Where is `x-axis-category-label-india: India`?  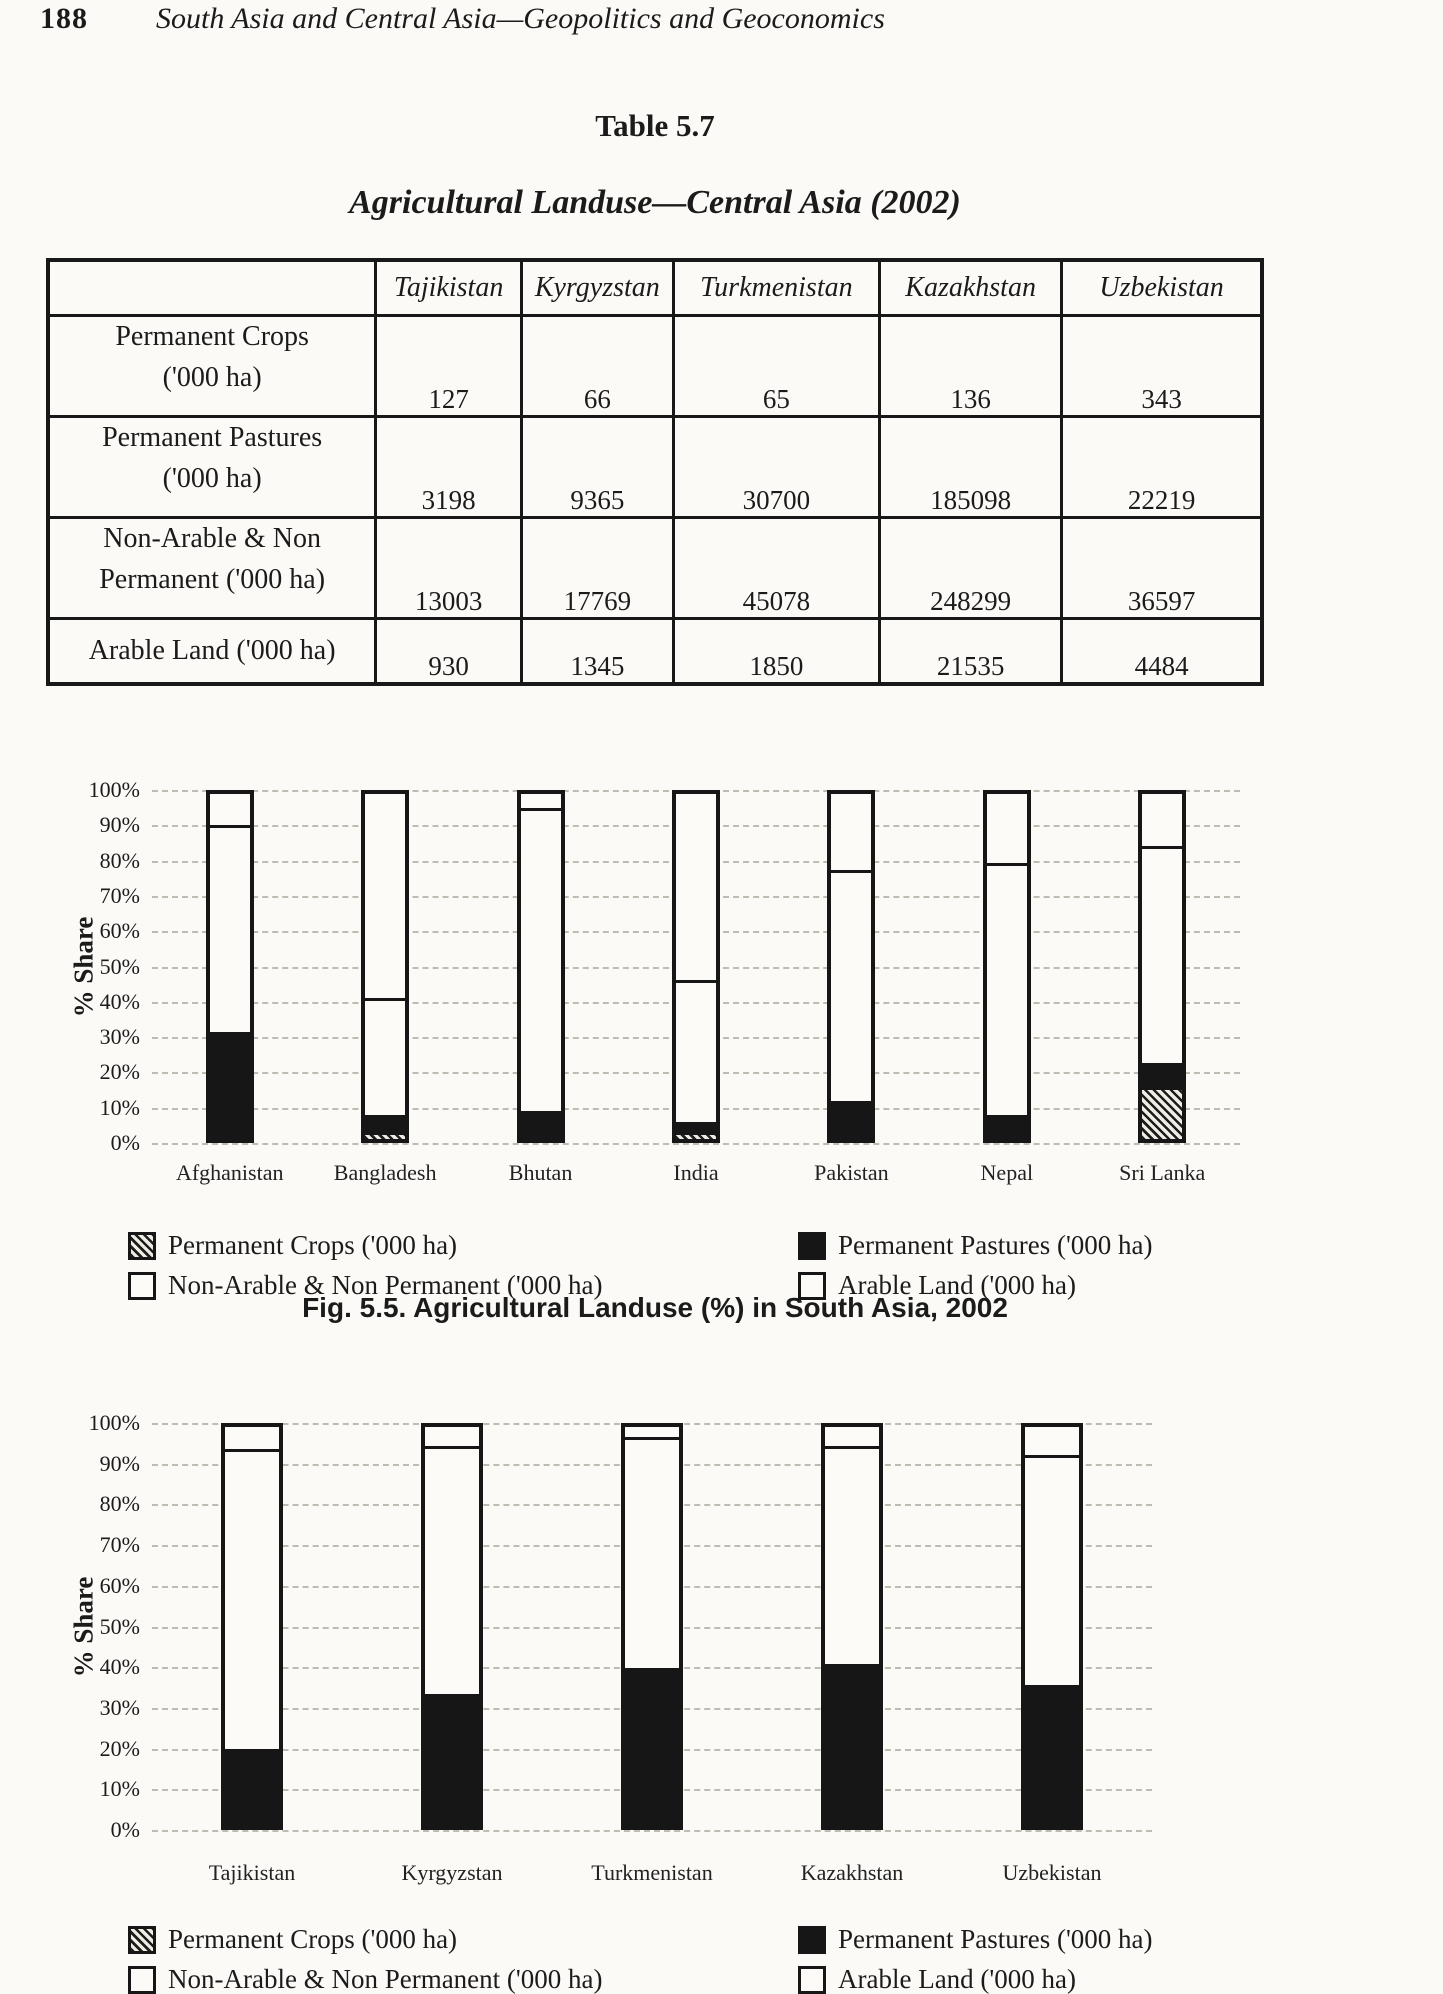 x-axis-category-label-india: India is located at coordinates (696, 1172).